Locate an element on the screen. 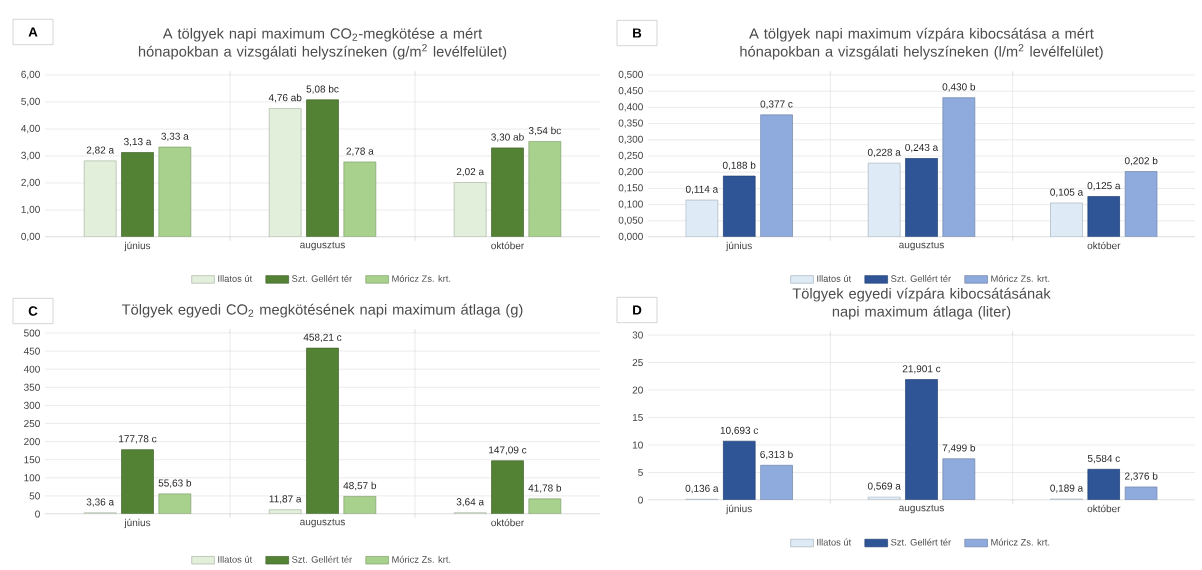 The width and height of the screenshot is (1202, 570). y-tick-label: 450 is located at coordinates (31, 351).